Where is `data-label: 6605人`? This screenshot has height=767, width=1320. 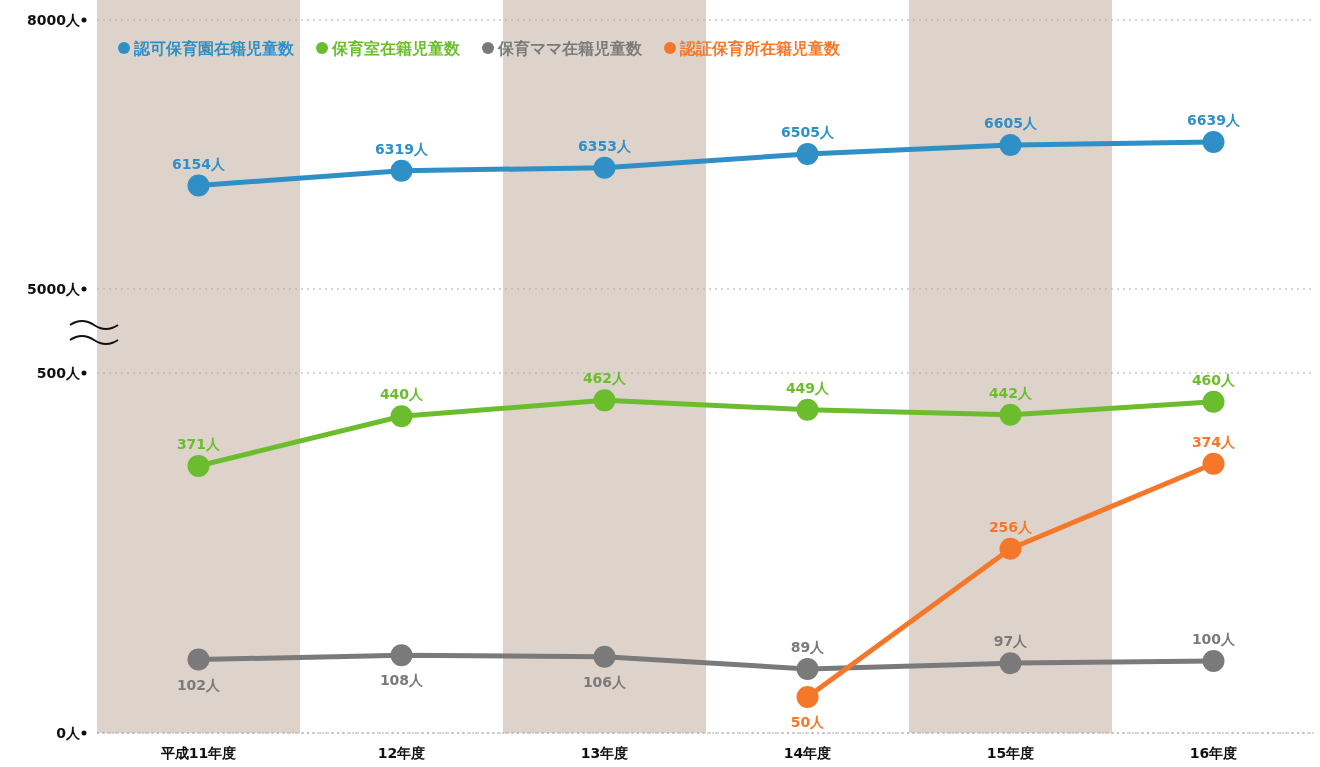
data-label: 6605人 is located at coordinates (1011, 123).